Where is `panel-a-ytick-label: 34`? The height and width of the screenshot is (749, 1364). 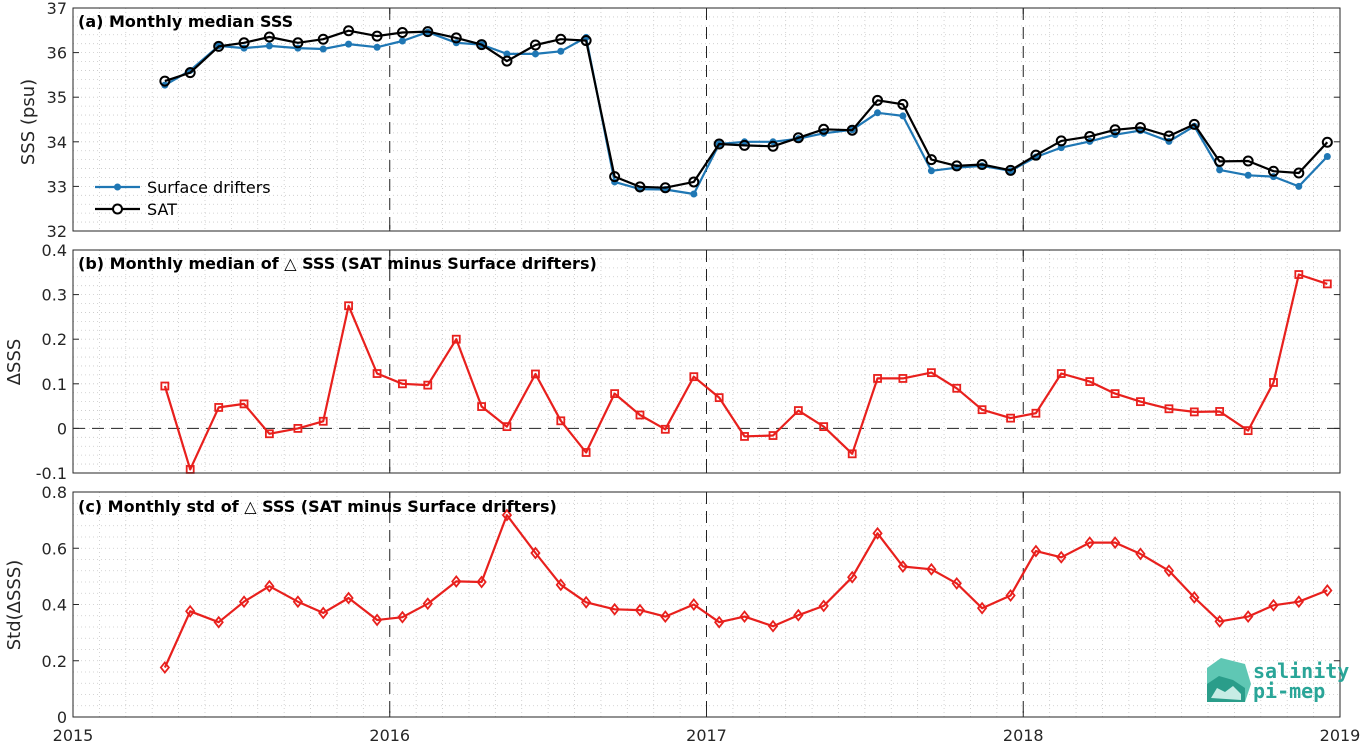 panel-a-ytick-label: 34 is located at coordinates (57, 142).